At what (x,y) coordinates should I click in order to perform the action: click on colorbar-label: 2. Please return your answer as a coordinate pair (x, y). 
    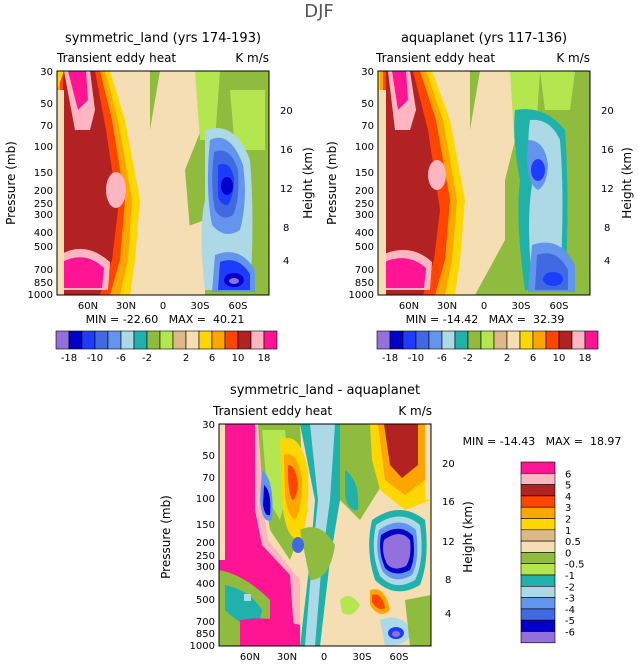
    Looking at the image, I should click on (568, 520).